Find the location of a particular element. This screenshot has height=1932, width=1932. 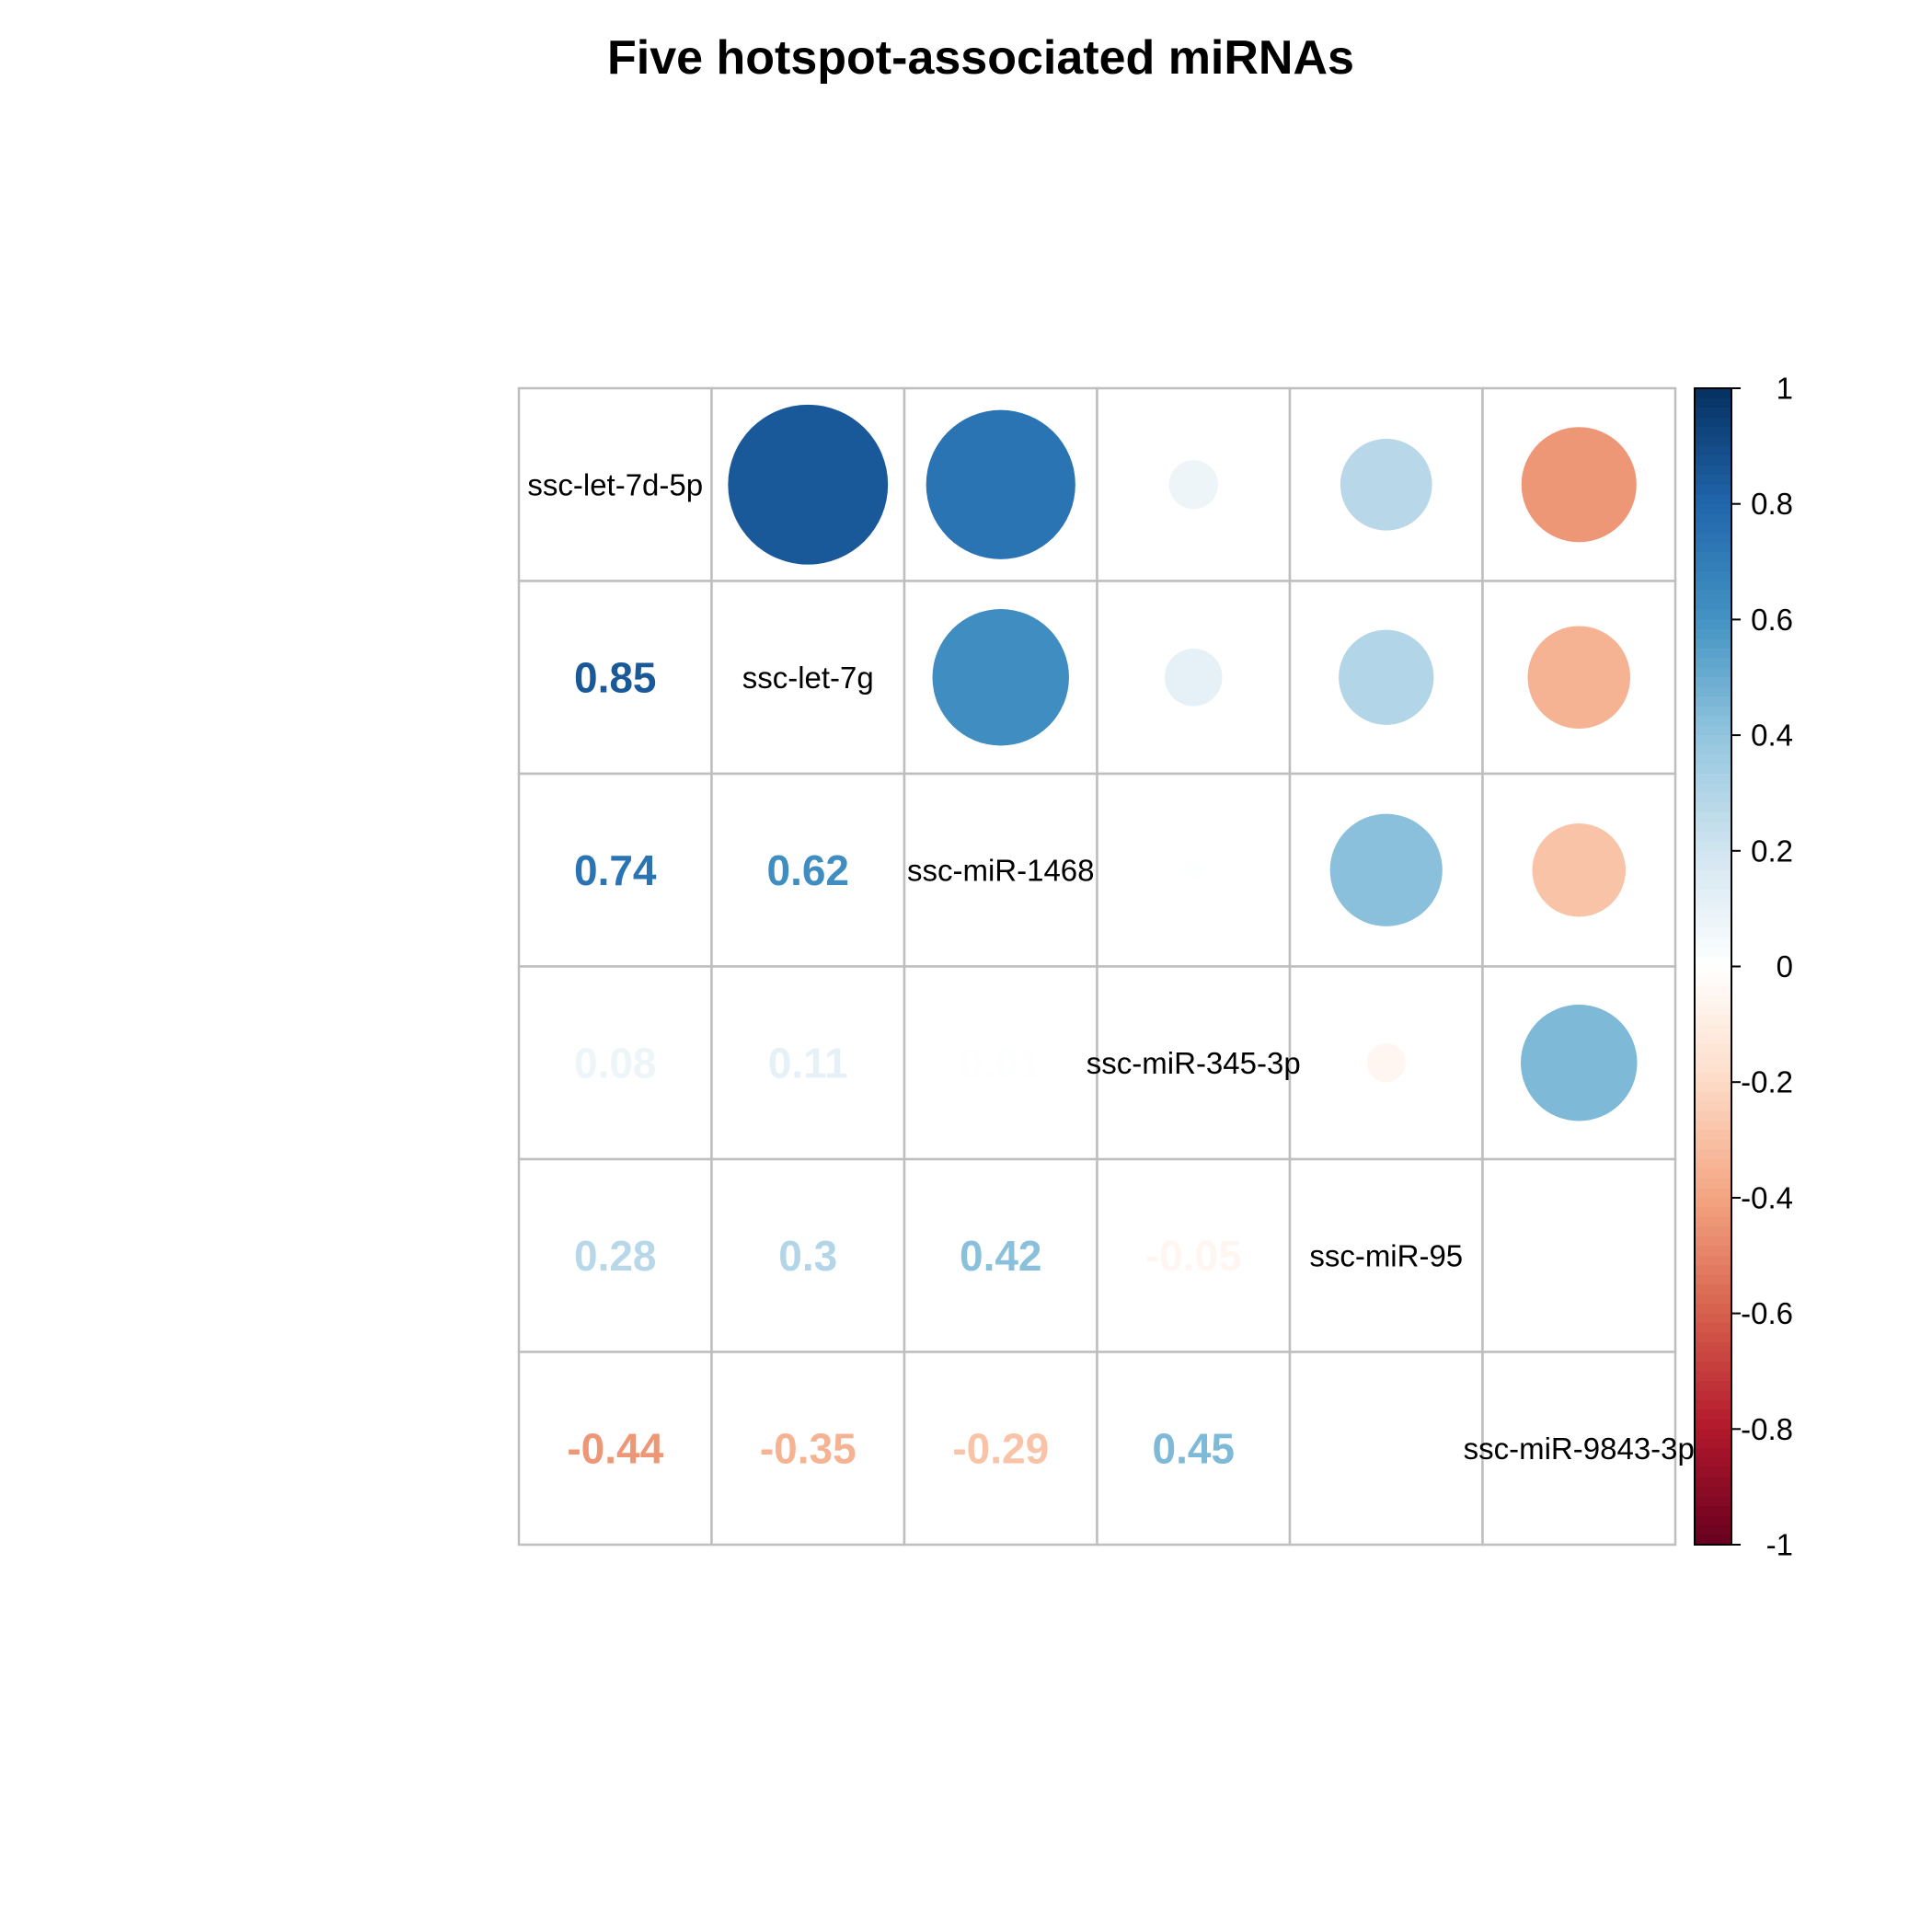

correlation-value: -0.05 is located at coordinates (1193, 1256).